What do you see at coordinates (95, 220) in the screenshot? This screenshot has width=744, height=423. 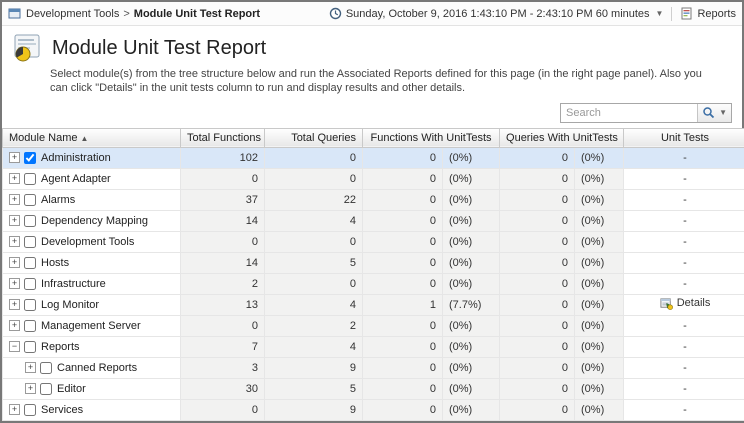 I see `module-name-label: Dependency Mapping` at bounding box center [95, 220].